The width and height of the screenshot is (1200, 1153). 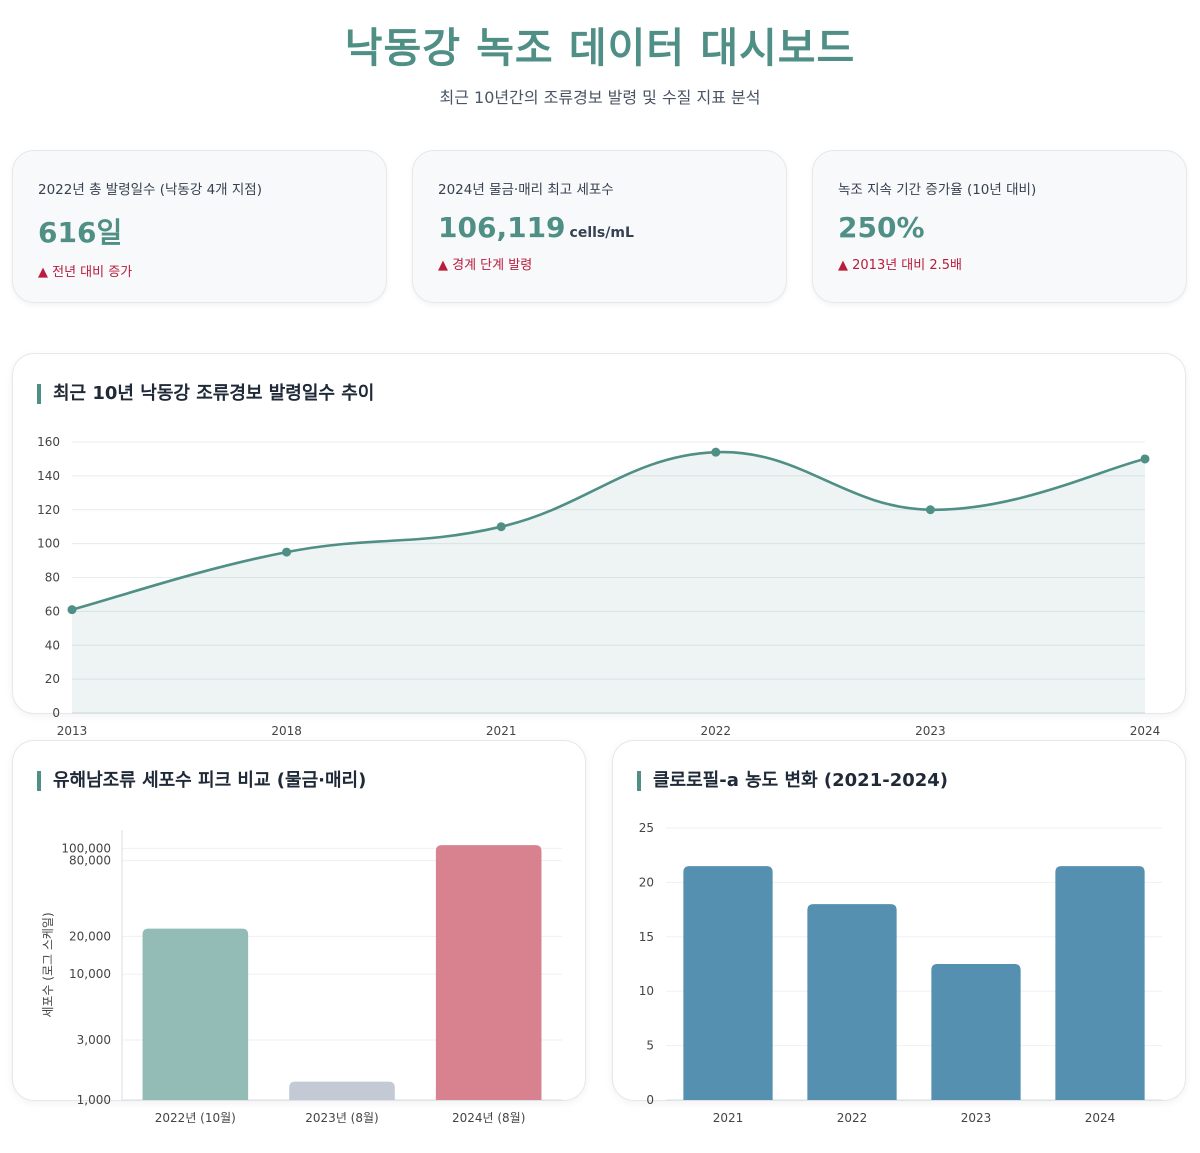 What do you see at coordinates (199, 226) in the screenshot?
I see `kpi-card-alert-days: 2022년 총 발령일수 (낙동강 4개 지점) 616일 ▲ 전년 대비 증가` at bounding box center [199, 226].